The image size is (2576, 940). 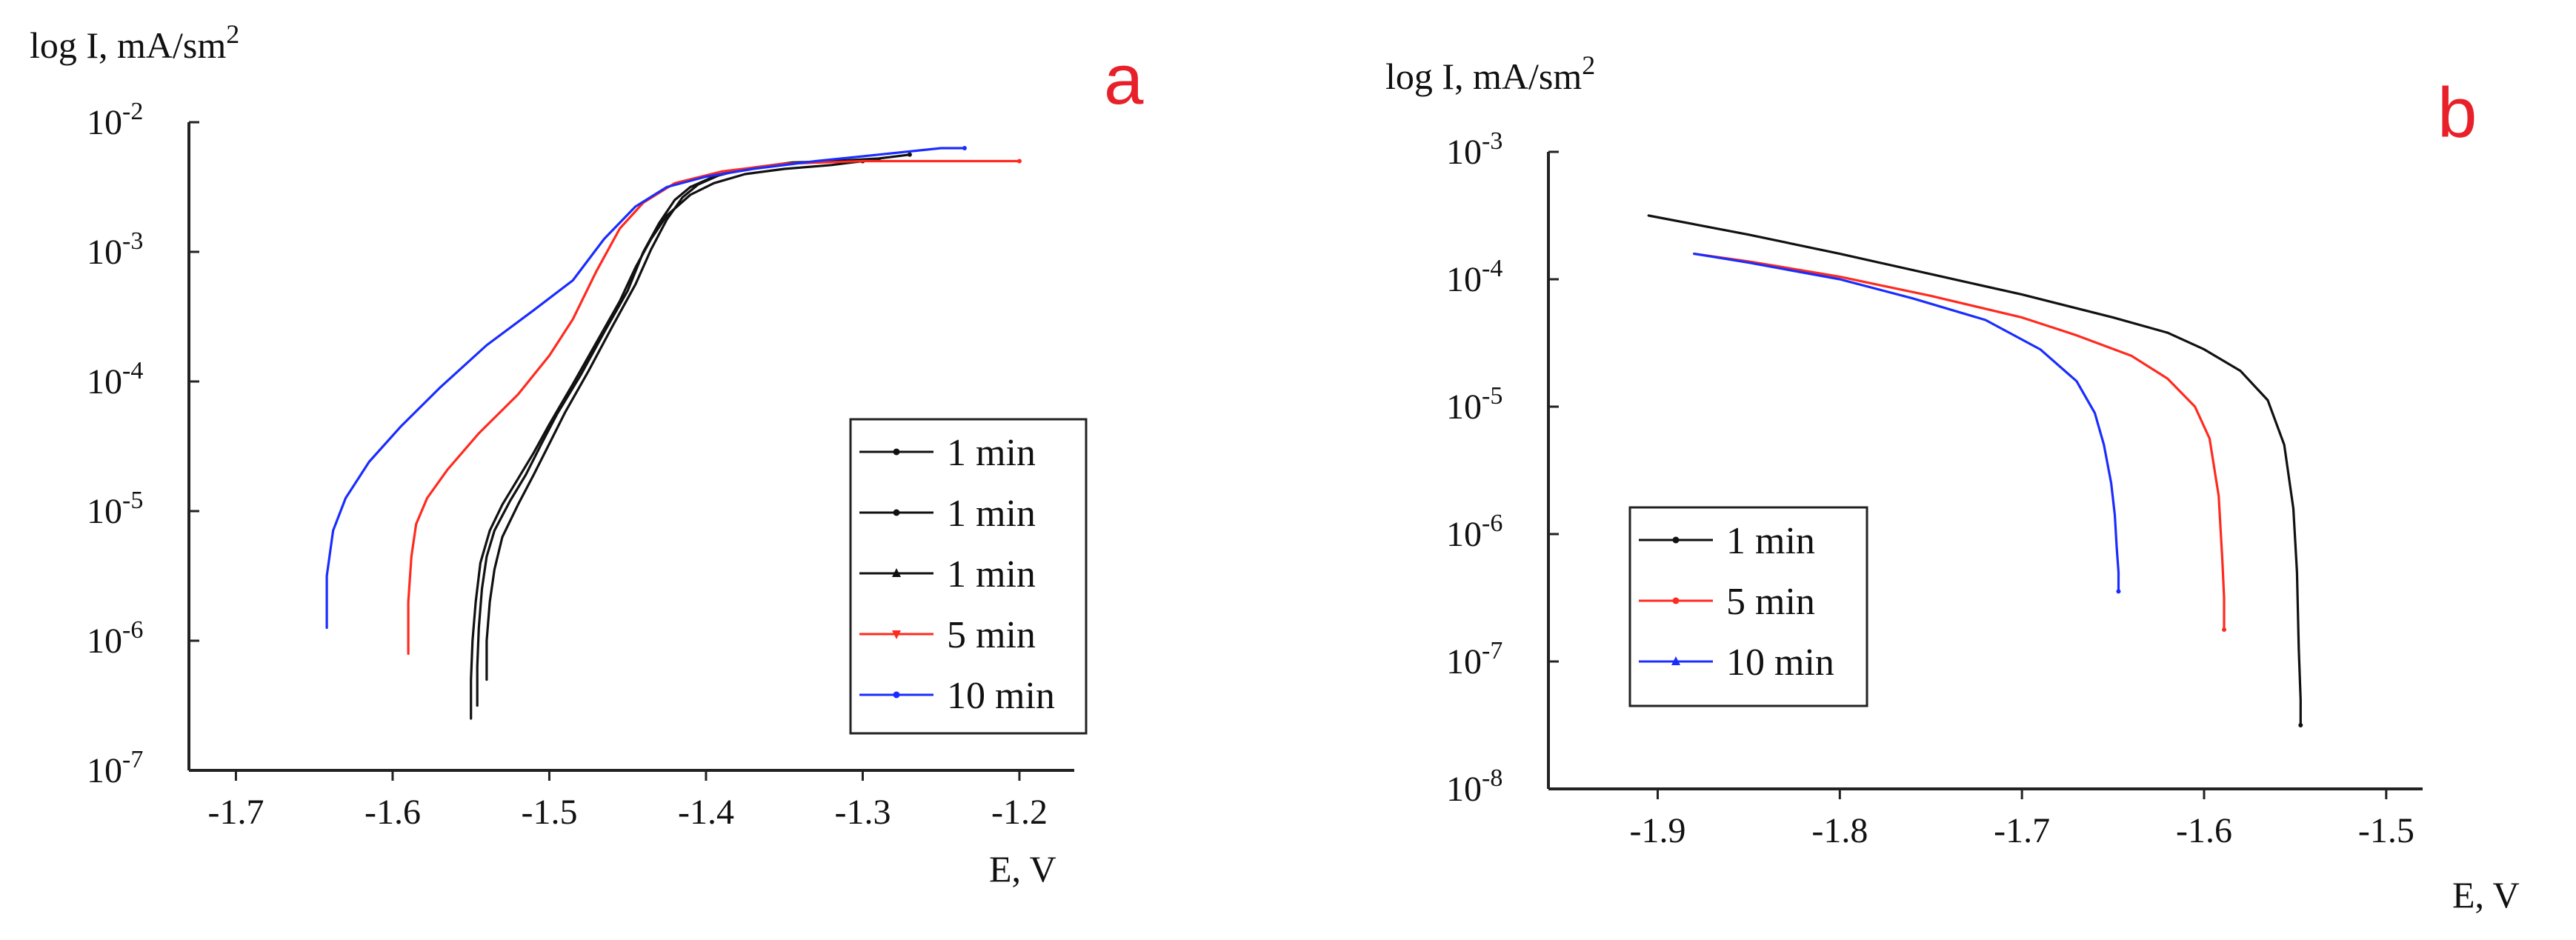 What do you see at coordinates (1022, 869) in the screenshot?
I see `x-axis-label-a: E, V` at bounding box center [1022, 869].